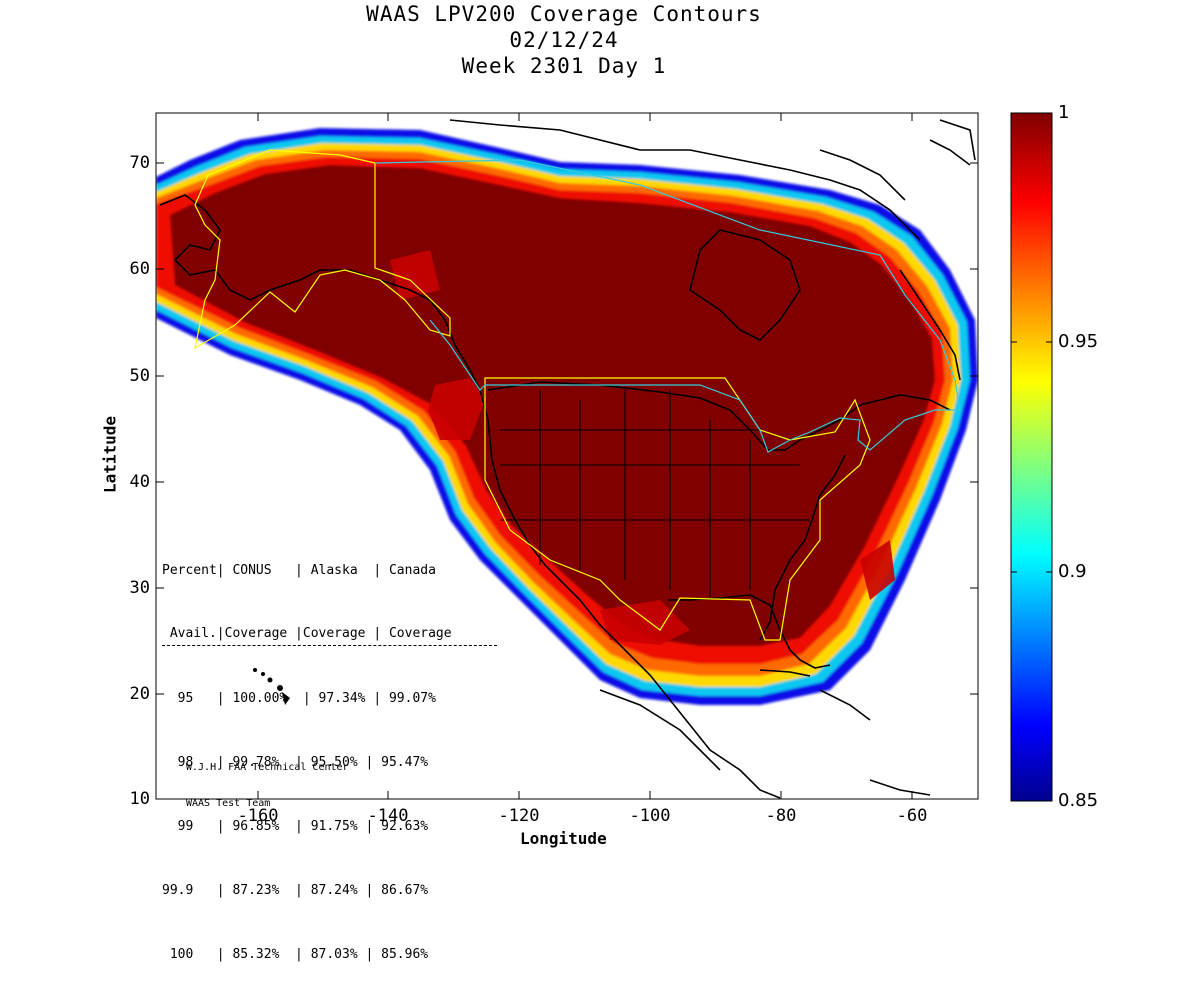  What do you see at coordinates (564, 66) in the screenshot?
I see `map-week: Week 2301 Day 1` at bounding box center [564, 66].